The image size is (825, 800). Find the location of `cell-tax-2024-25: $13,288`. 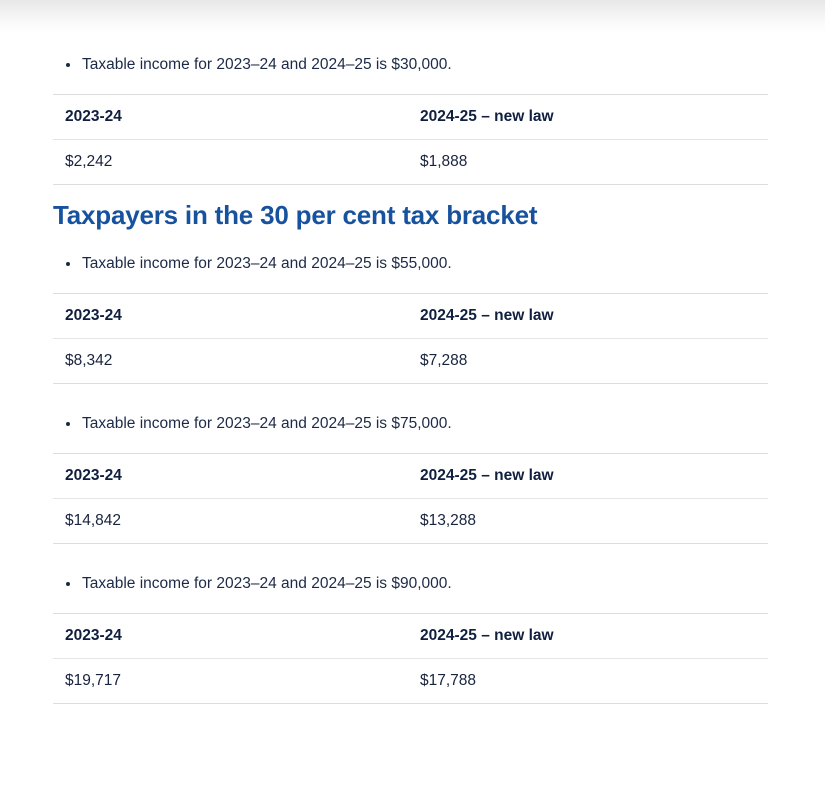

cell-tax-2024-25: $13,288 is located at coordinates (588, 521).